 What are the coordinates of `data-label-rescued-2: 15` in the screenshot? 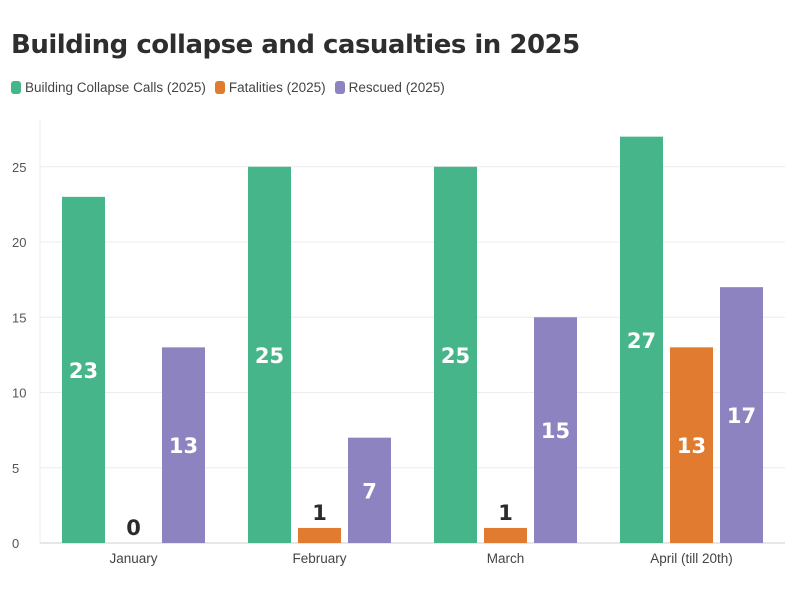 It's located at (555, 431).